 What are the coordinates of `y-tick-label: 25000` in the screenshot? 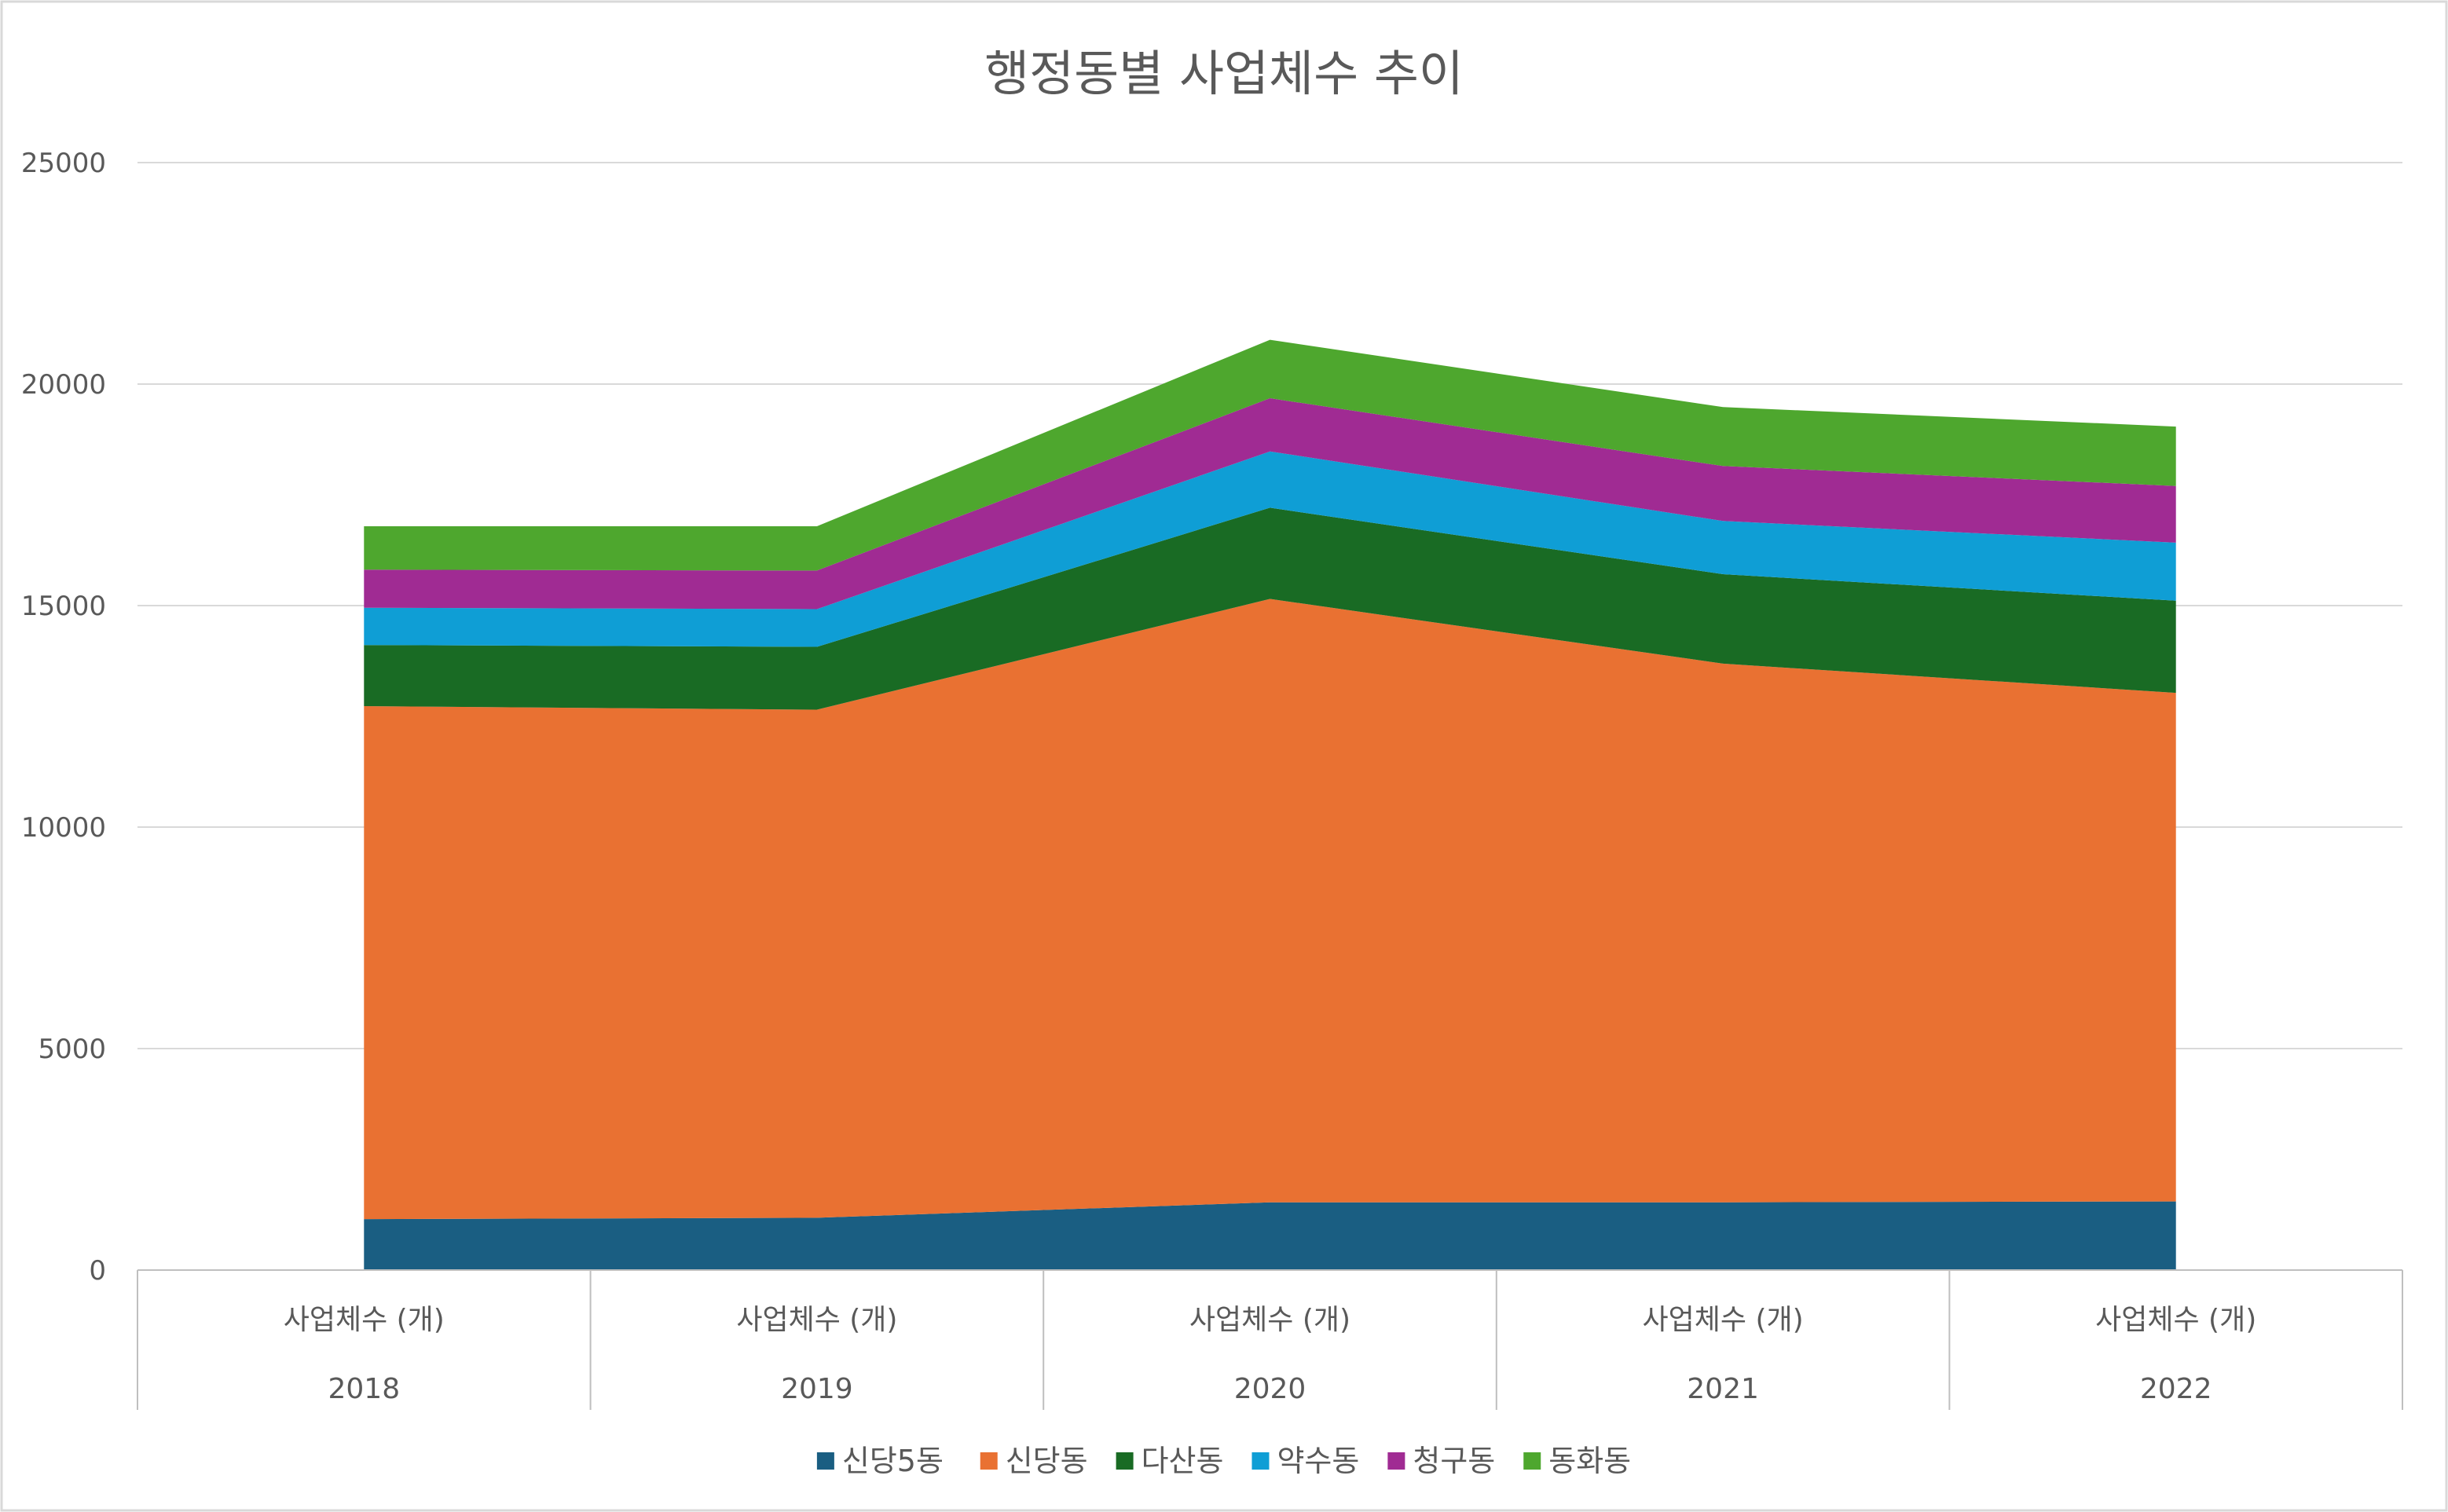 It's located at (63, 163).